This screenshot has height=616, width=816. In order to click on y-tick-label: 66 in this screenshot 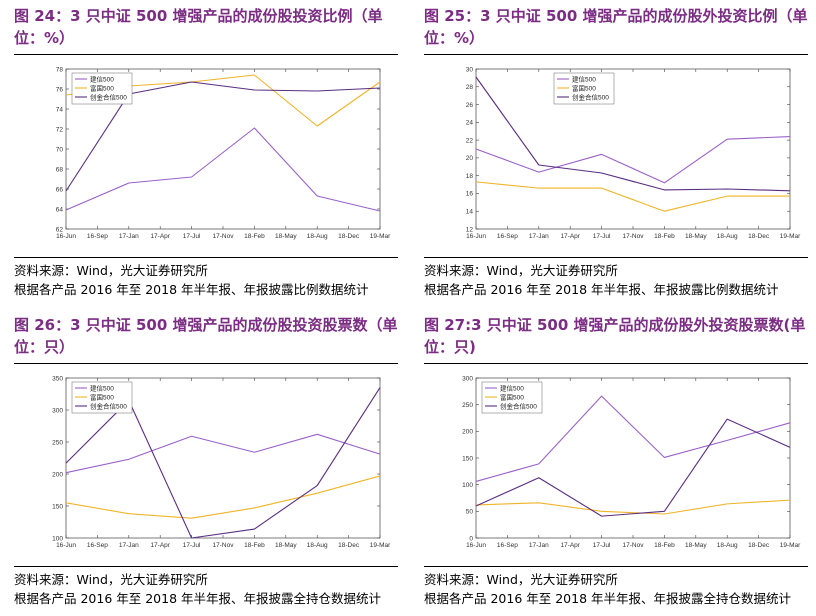, I will do `click(60, 189)`.